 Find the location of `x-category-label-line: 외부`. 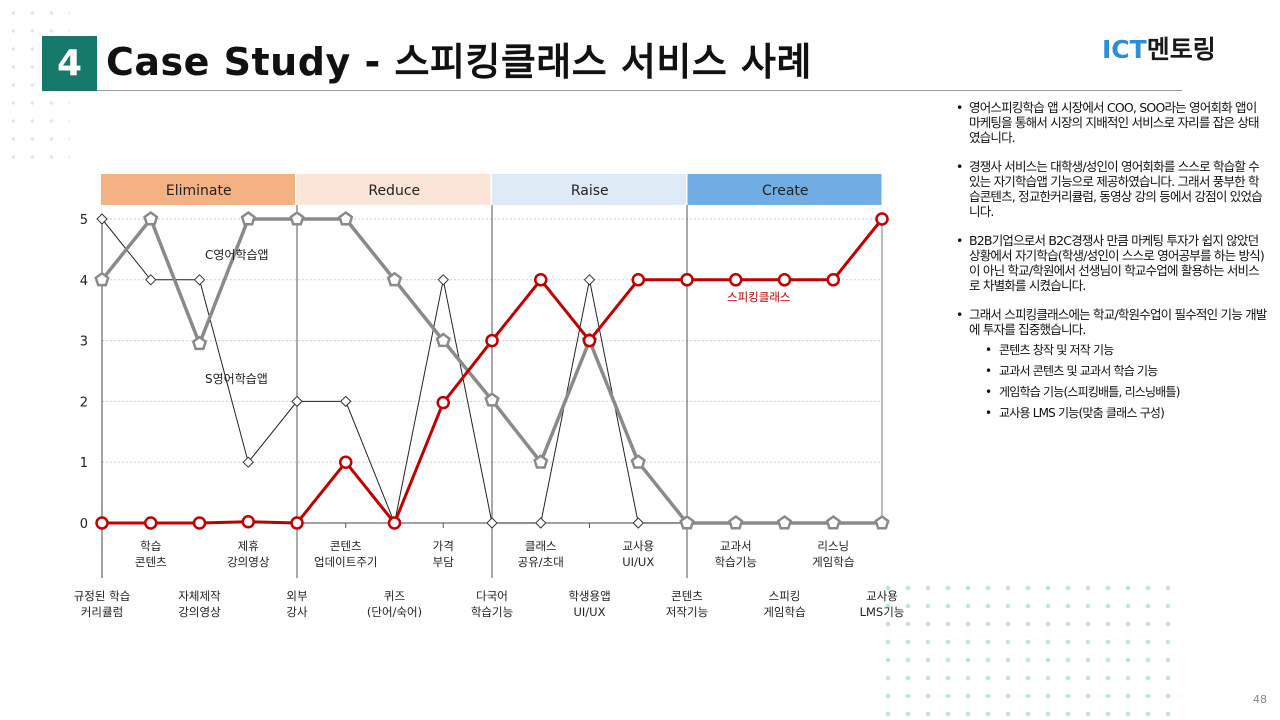

x-category-label-line: 외부 is located at coordinates (296, 596).